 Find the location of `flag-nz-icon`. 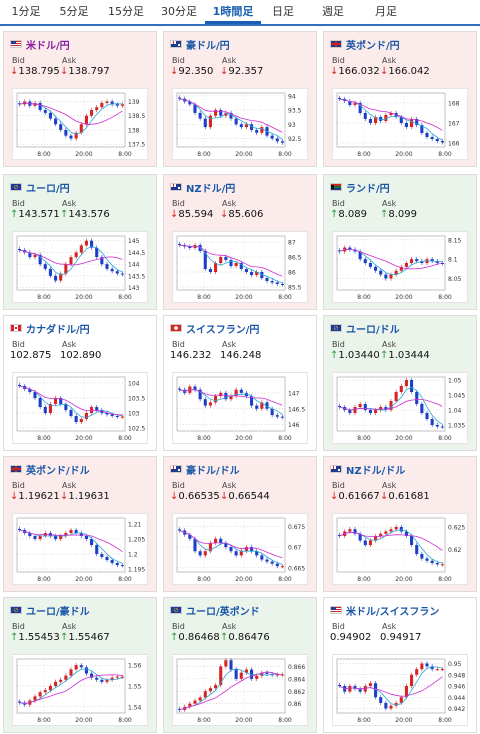

flag-nz-icon is located at coordinates (176, 187).